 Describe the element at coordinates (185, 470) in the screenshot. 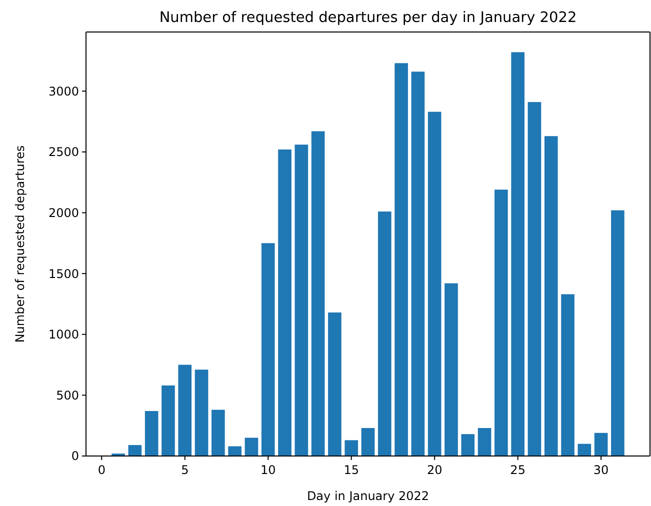

I see `x-tick-label: 5` at that location.